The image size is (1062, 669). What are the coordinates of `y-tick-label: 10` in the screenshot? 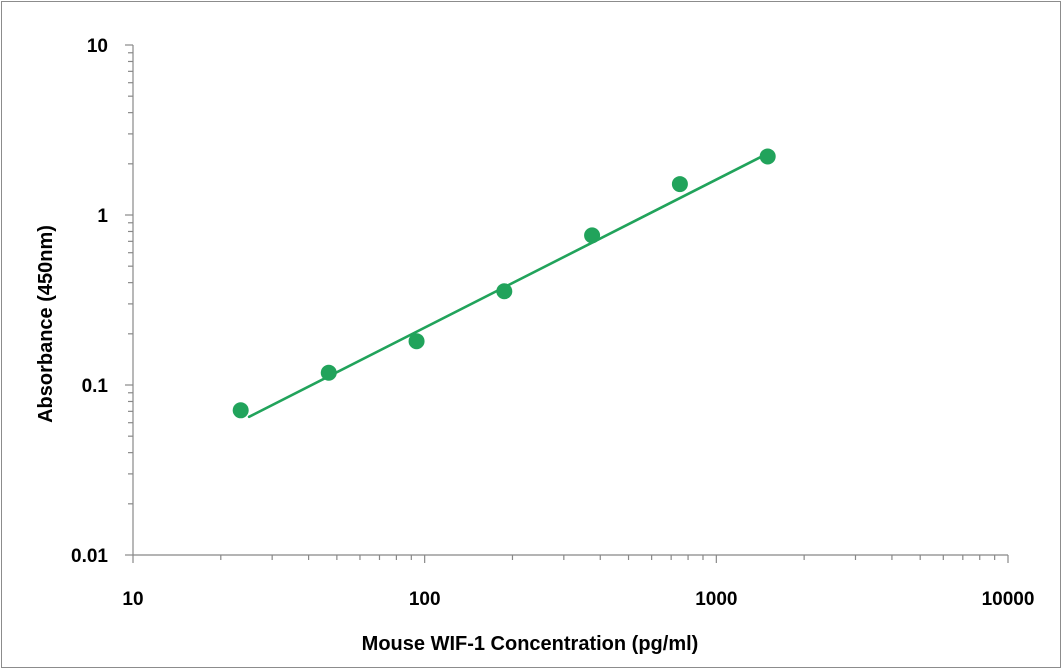 It's located at (97, 46).